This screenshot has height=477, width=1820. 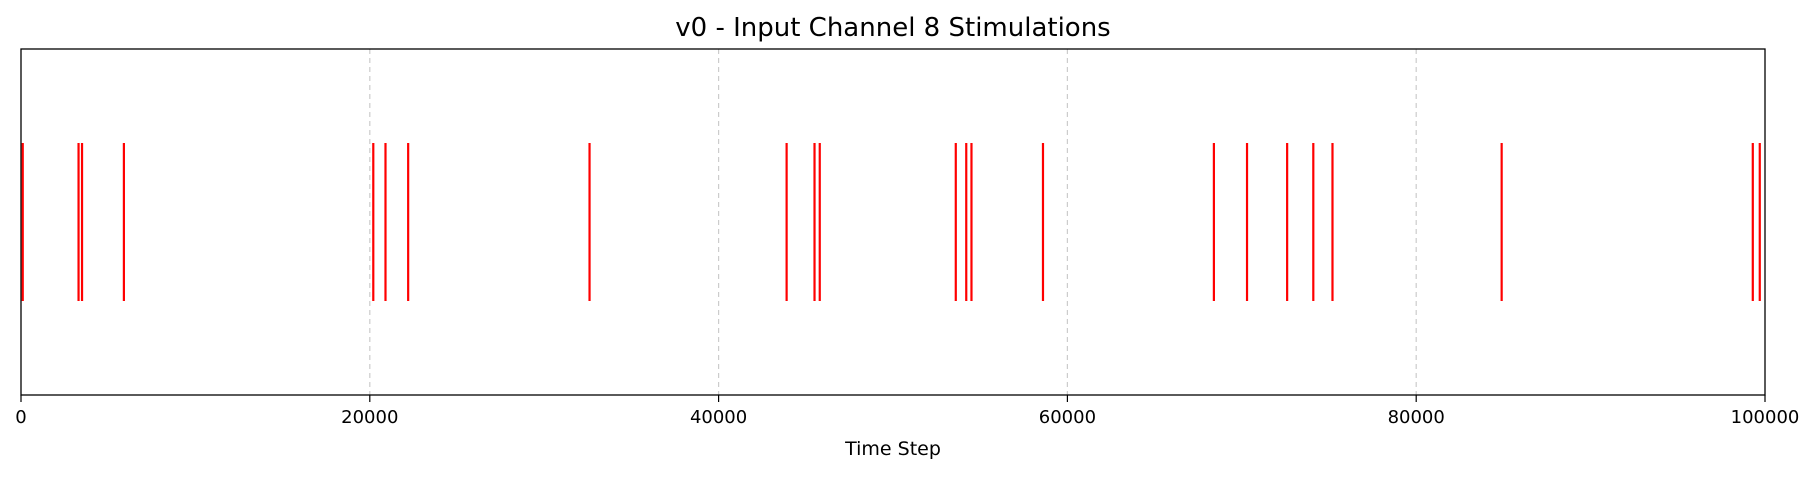 What do you see at coordinates (892, 449) in the screenshot?
I see `x-axis-label: Time Step` at bounding box center [892, 449].